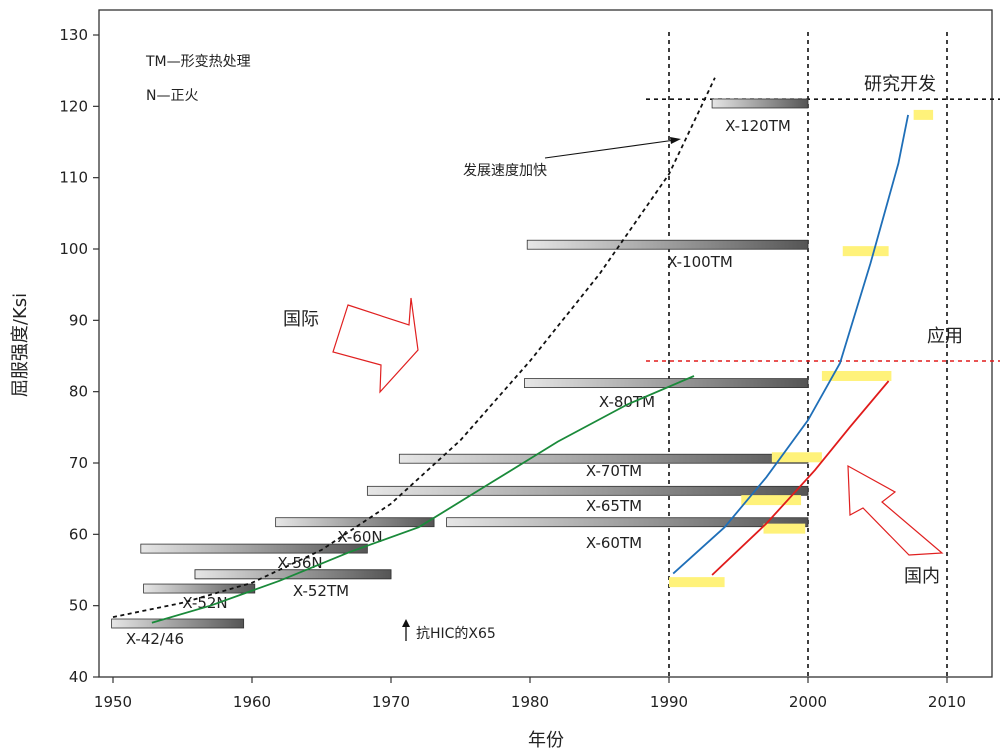 This screenshot has height=751, width=1003. Describe the element at coordinates (155, 639) in the screenshot. I see `grade-bar-label: X-42/46` at that location.